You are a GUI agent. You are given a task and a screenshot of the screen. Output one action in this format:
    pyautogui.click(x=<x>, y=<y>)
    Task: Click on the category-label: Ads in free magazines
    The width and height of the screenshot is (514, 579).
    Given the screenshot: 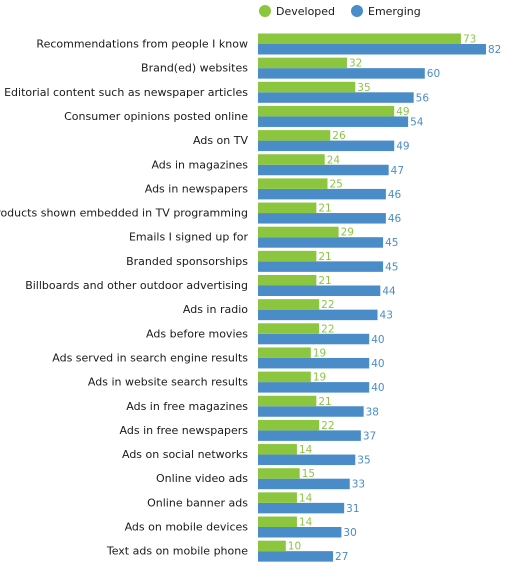 What is the action you would take?
    pyautogui.click(x=187, y=406)
    